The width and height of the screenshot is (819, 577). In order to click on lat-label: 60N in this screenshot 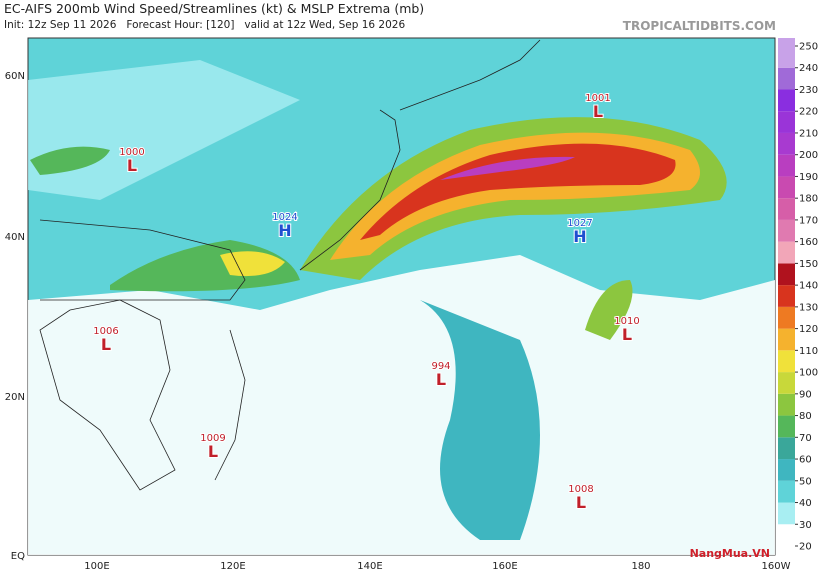, I will do `click(15, 76)`.